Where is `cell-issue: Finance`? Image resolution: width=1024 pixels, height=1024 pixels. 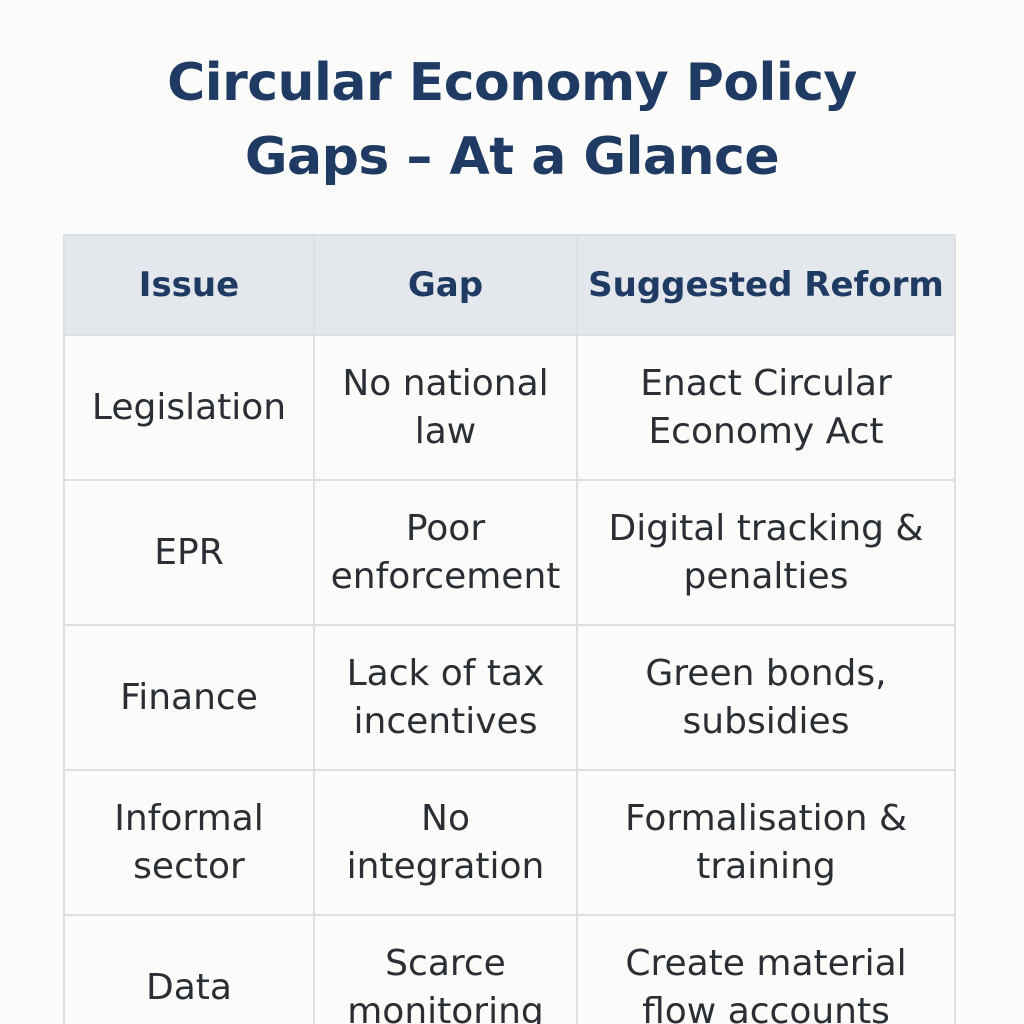
cell-issue: Finance is located at coordinates (189, 697).